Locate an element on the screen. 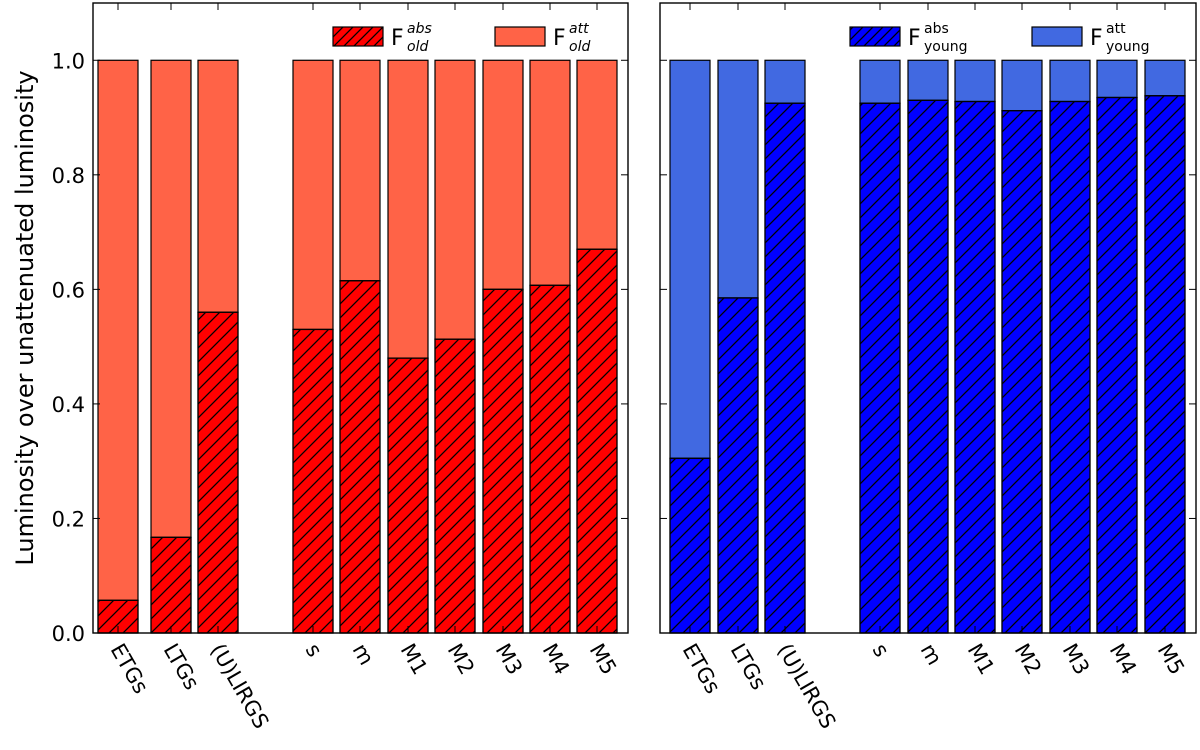 This screenshot has height=750, width=1200. bar-F_old^att-m is located at coordinates (360, 170).